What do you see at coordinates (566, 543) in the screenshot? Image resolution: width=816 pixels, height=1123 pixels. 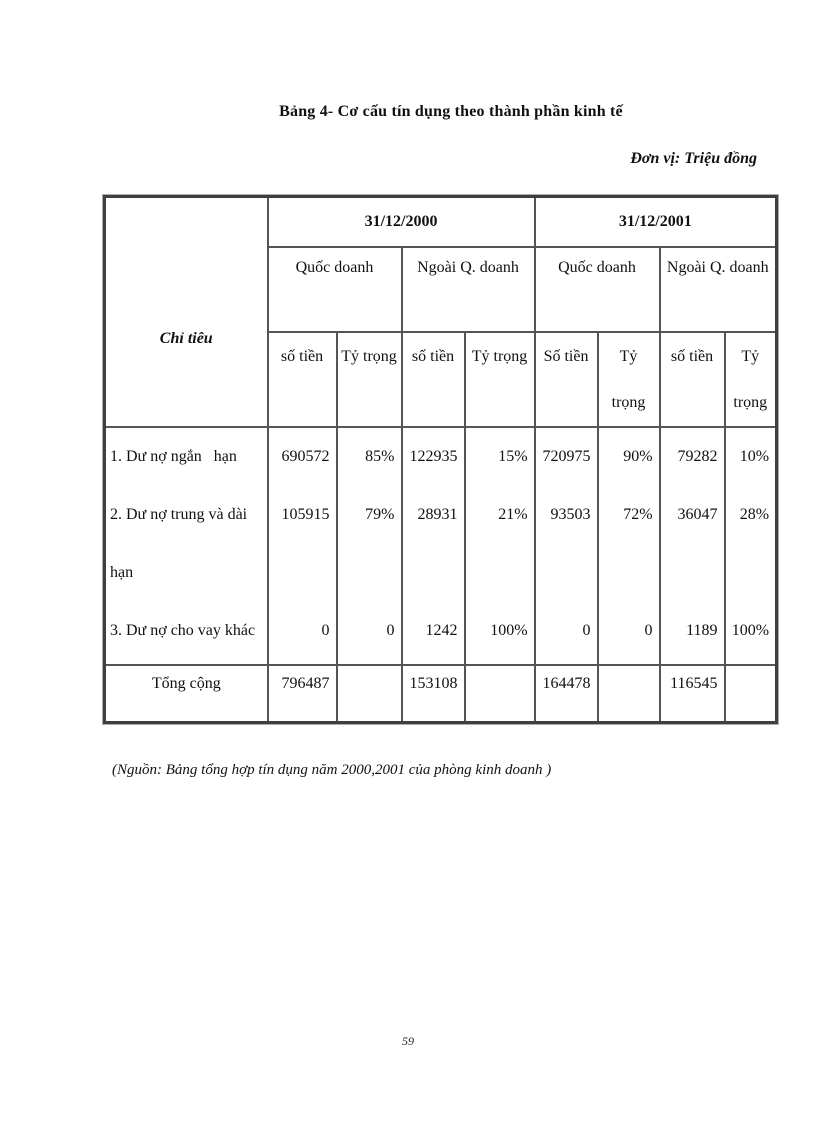 I see `value-cell: 93503` at bounding box center [566, 543].